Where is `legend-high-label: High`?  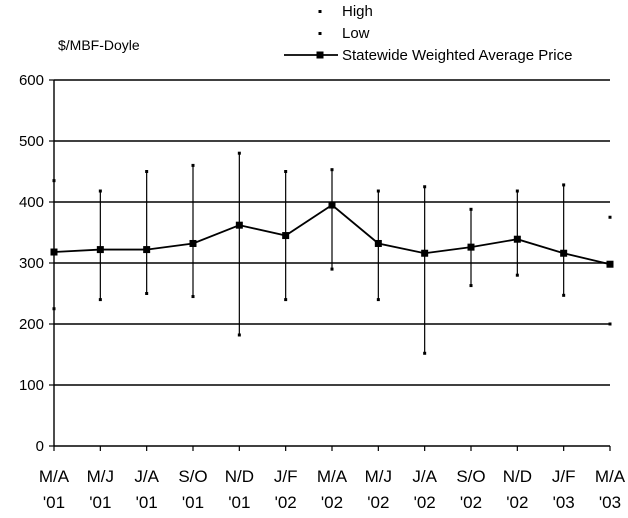 legend-high-label: High is located at coordinates (357, 11).